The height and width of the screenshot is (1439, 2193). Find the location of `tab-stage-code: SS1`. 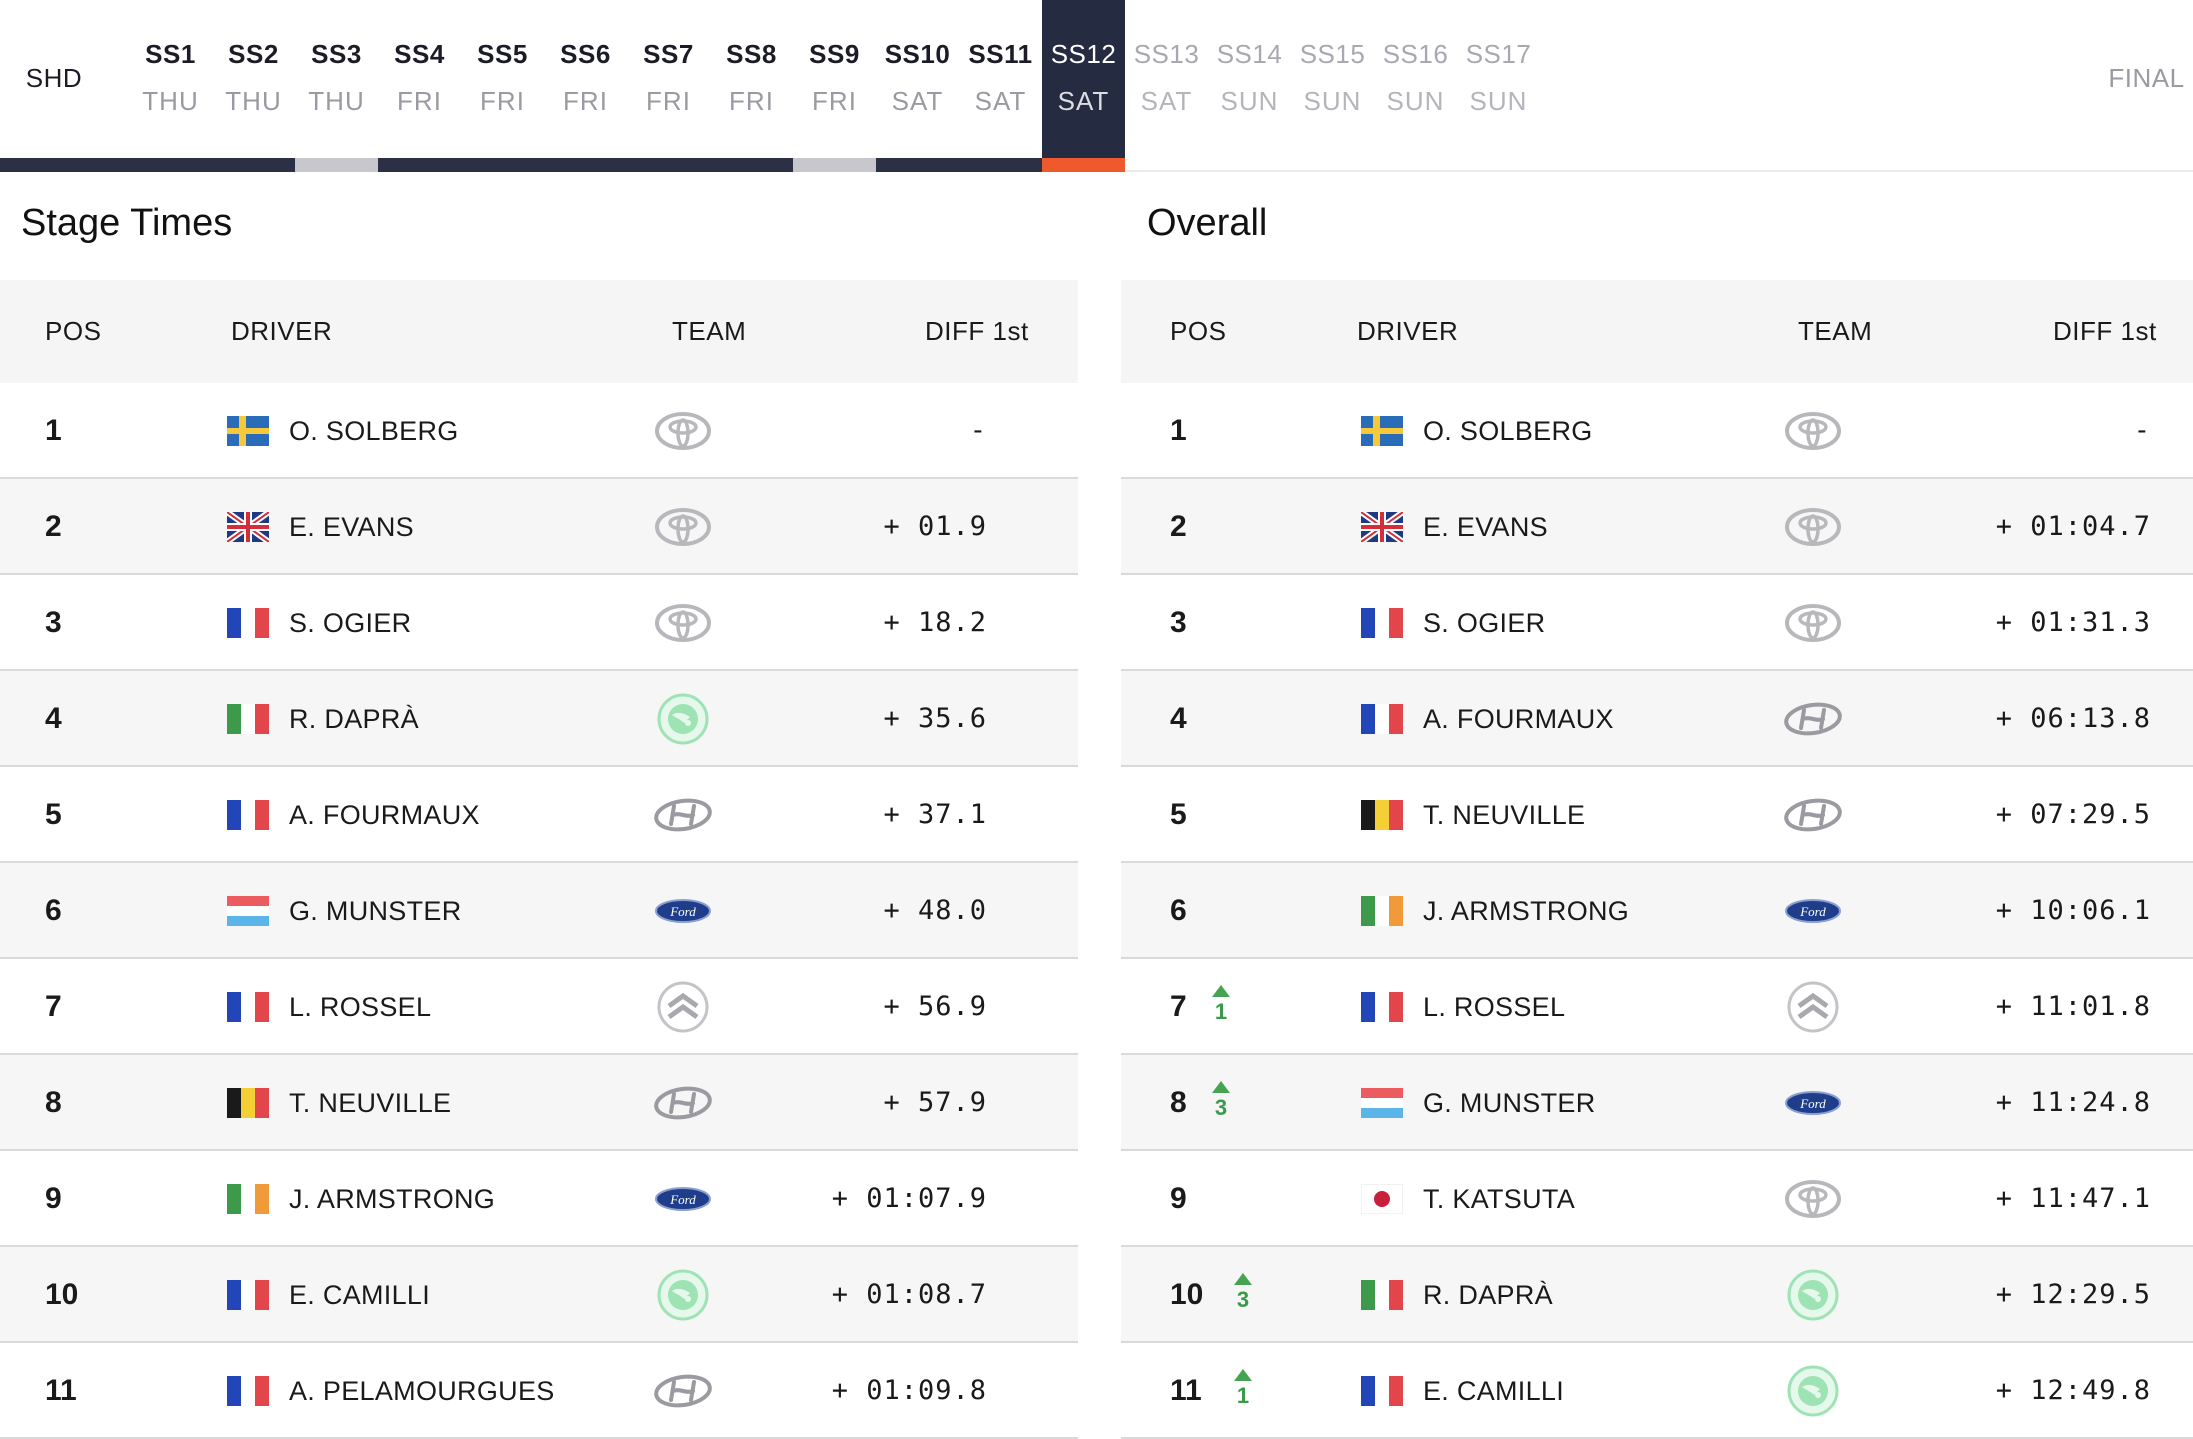

tab-stage-code: SS1 is located at coordinates (170, 54).